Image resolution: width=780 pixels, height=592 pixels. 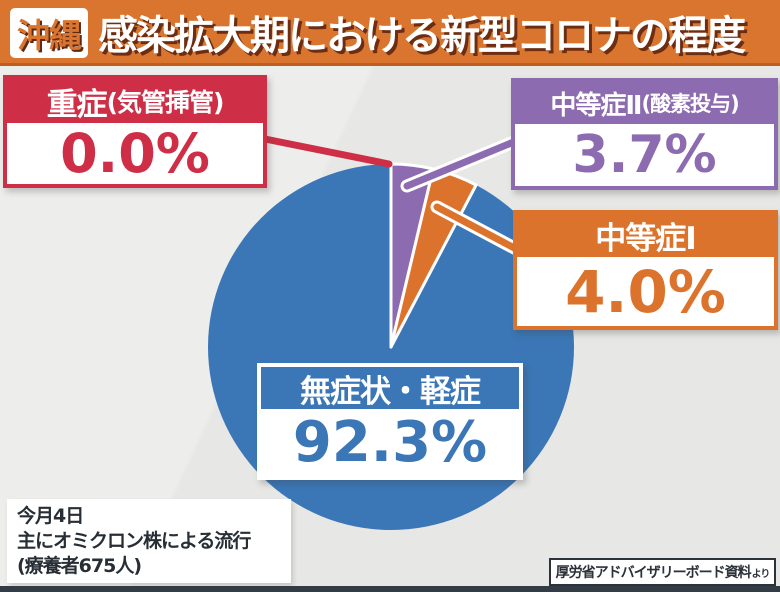 I want to click on footnote-line-2: 主にオミクロン株による流行, so click(x=134, y=541).